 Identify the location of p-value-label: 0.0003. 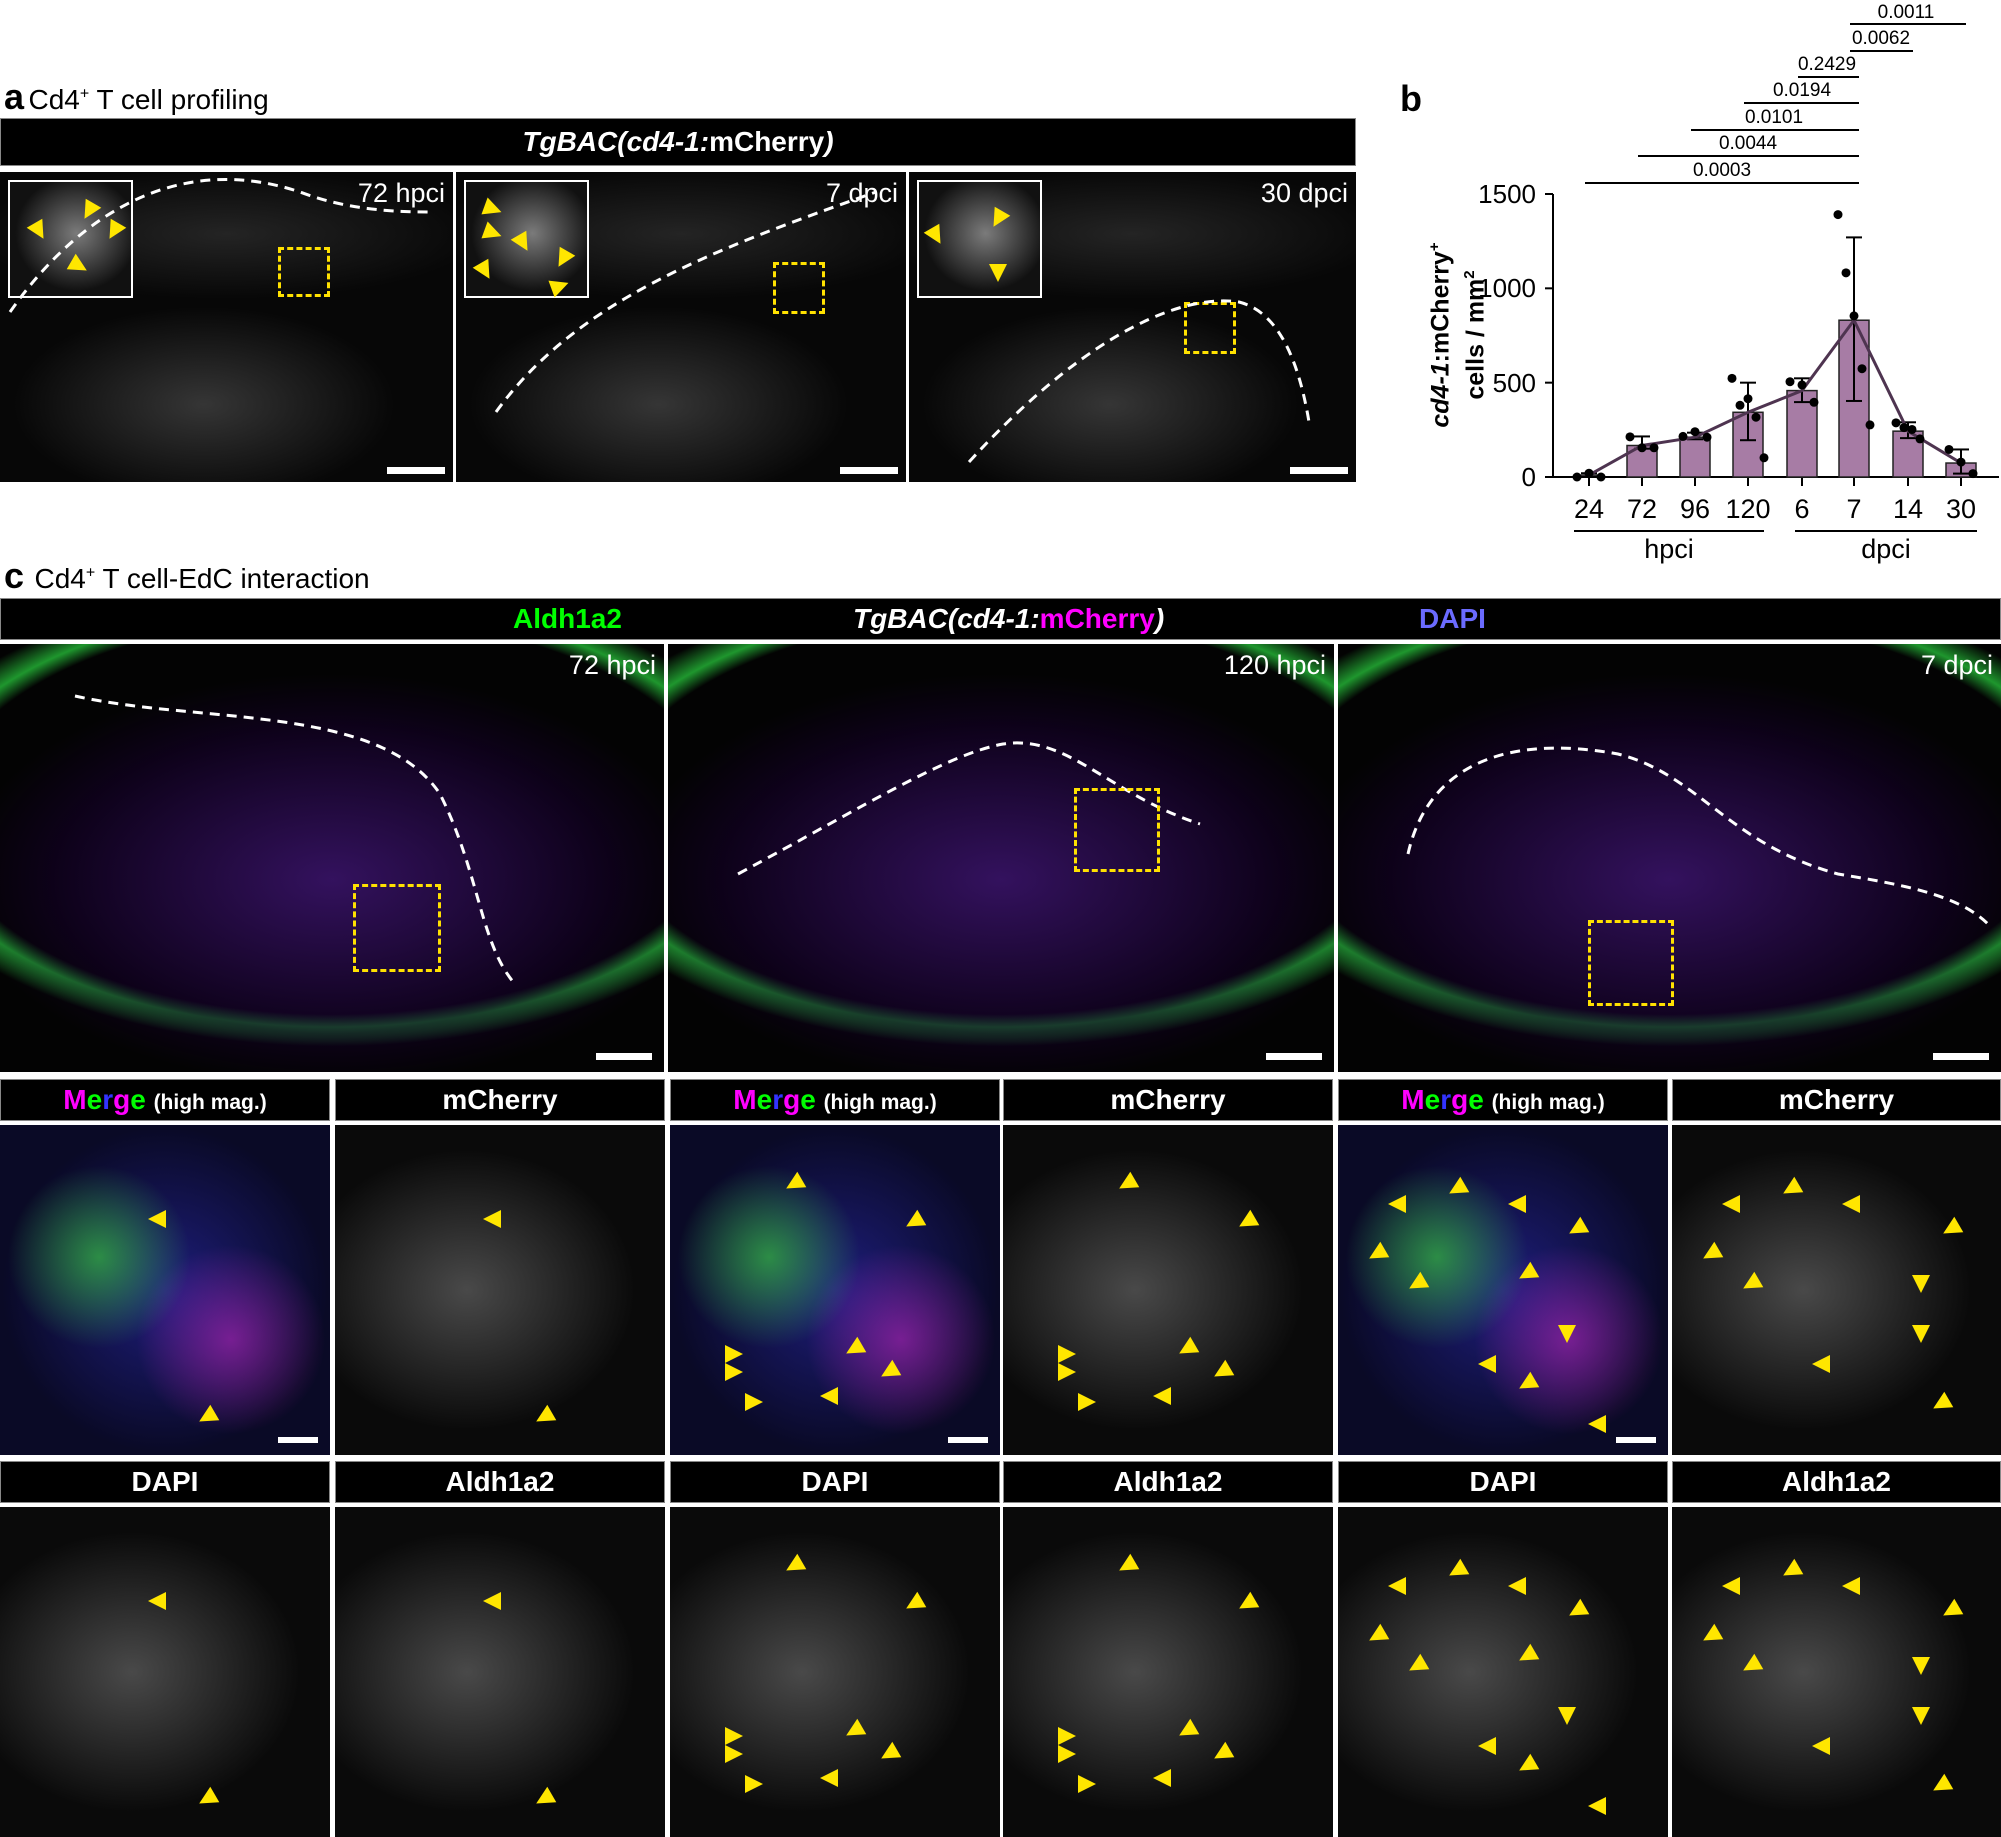
(1722, 170).